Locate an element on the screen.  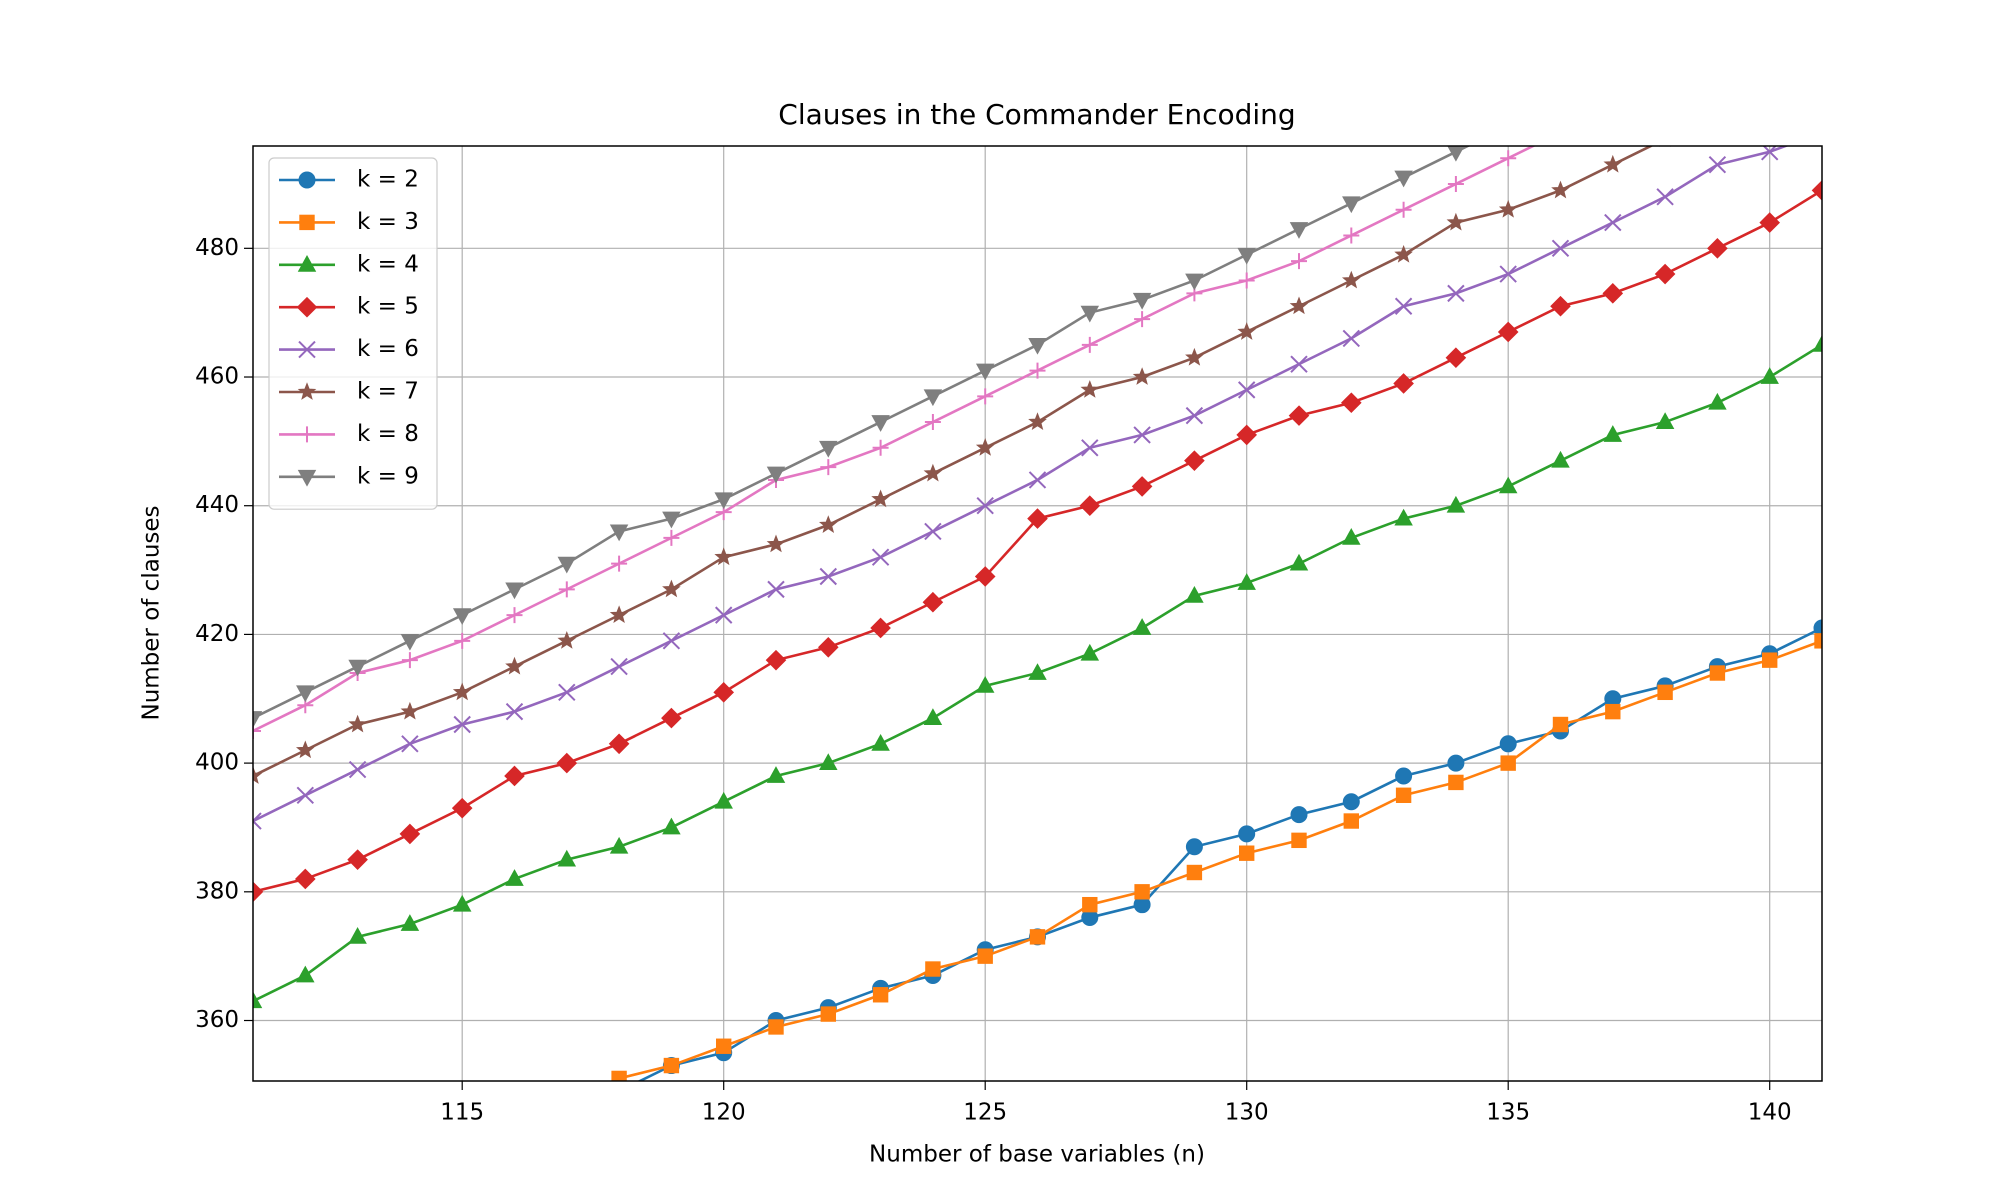
legend: k = 2 k = 3 k = 4 k = 5 k = 6 k = 7 k = 8 k = 9 is located at coordinates (353, 333).